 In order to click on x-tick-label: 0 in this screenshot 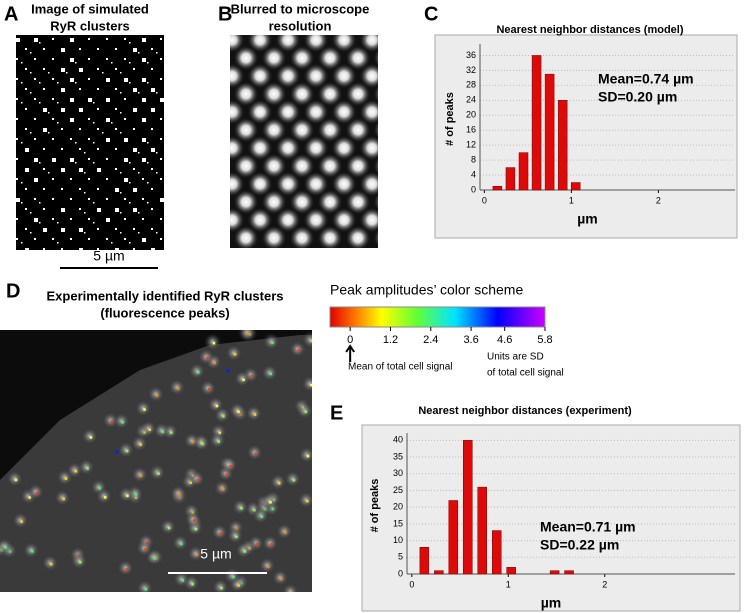, I will do `click(411, 584)`.